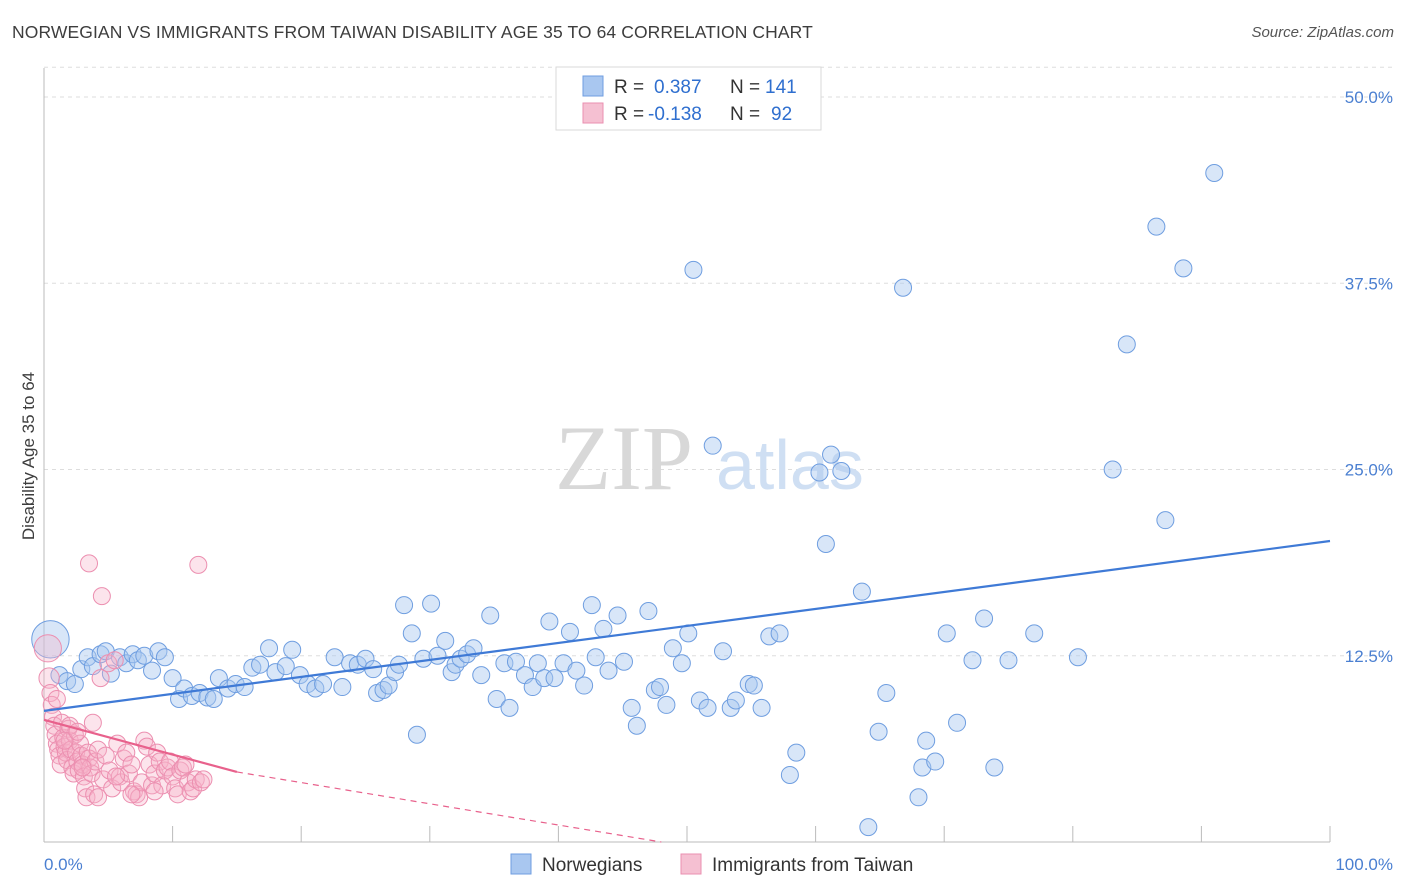 The width and height of the screenshot is (1406, 892). I want to click on legend-r-label-1: R =, so click(629, 87).